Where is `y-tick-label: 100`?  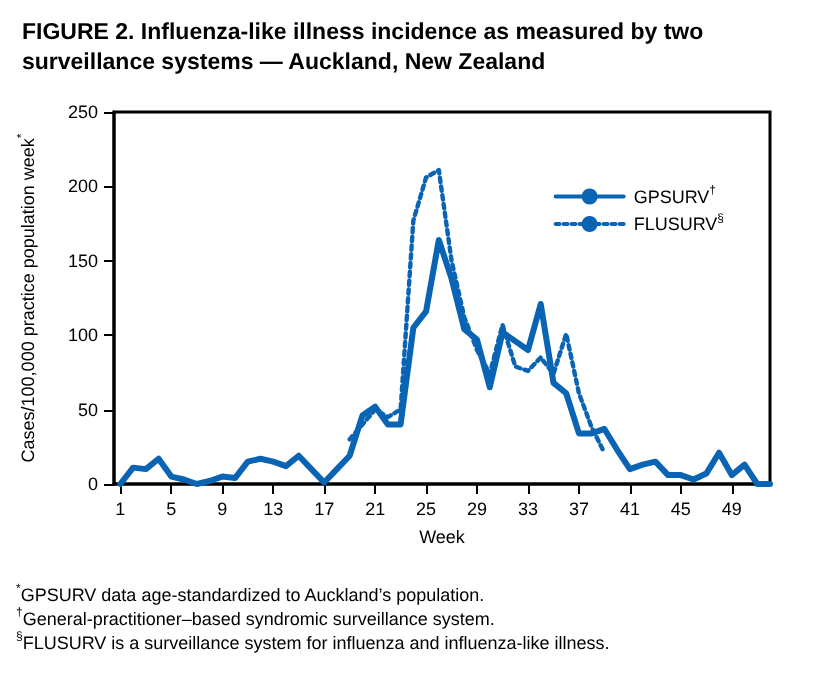 y-tick-label: 100 is located at coordinates (82, 335).